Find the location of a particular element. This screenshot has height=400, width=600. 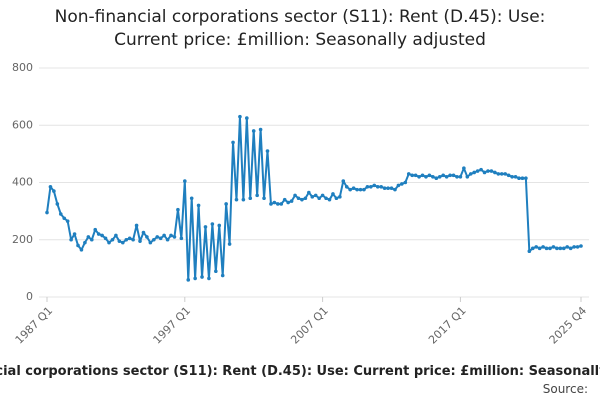

y-tick-label: 200 is located at coordinates (22, 239).